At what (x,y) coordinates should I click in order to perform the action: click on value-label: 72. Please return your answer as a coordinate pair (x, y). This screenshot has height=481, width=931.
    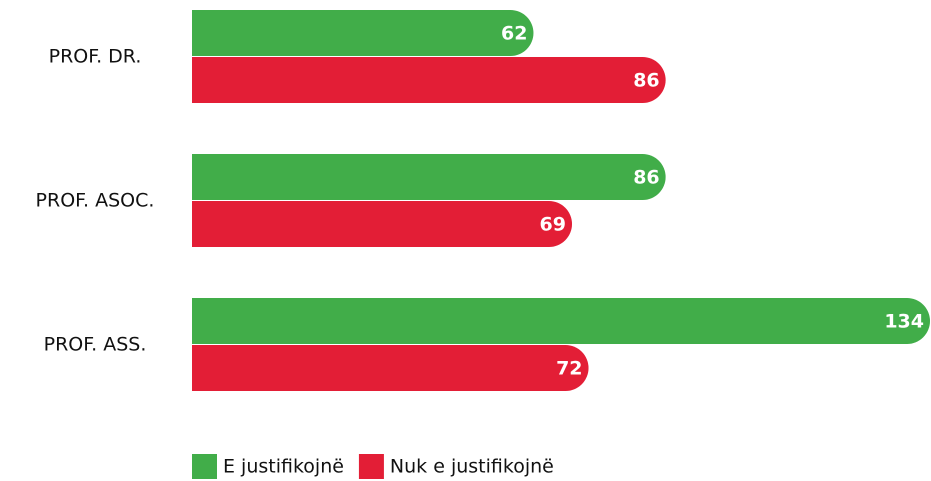
    Looking at the image, I should click on (569, 369).